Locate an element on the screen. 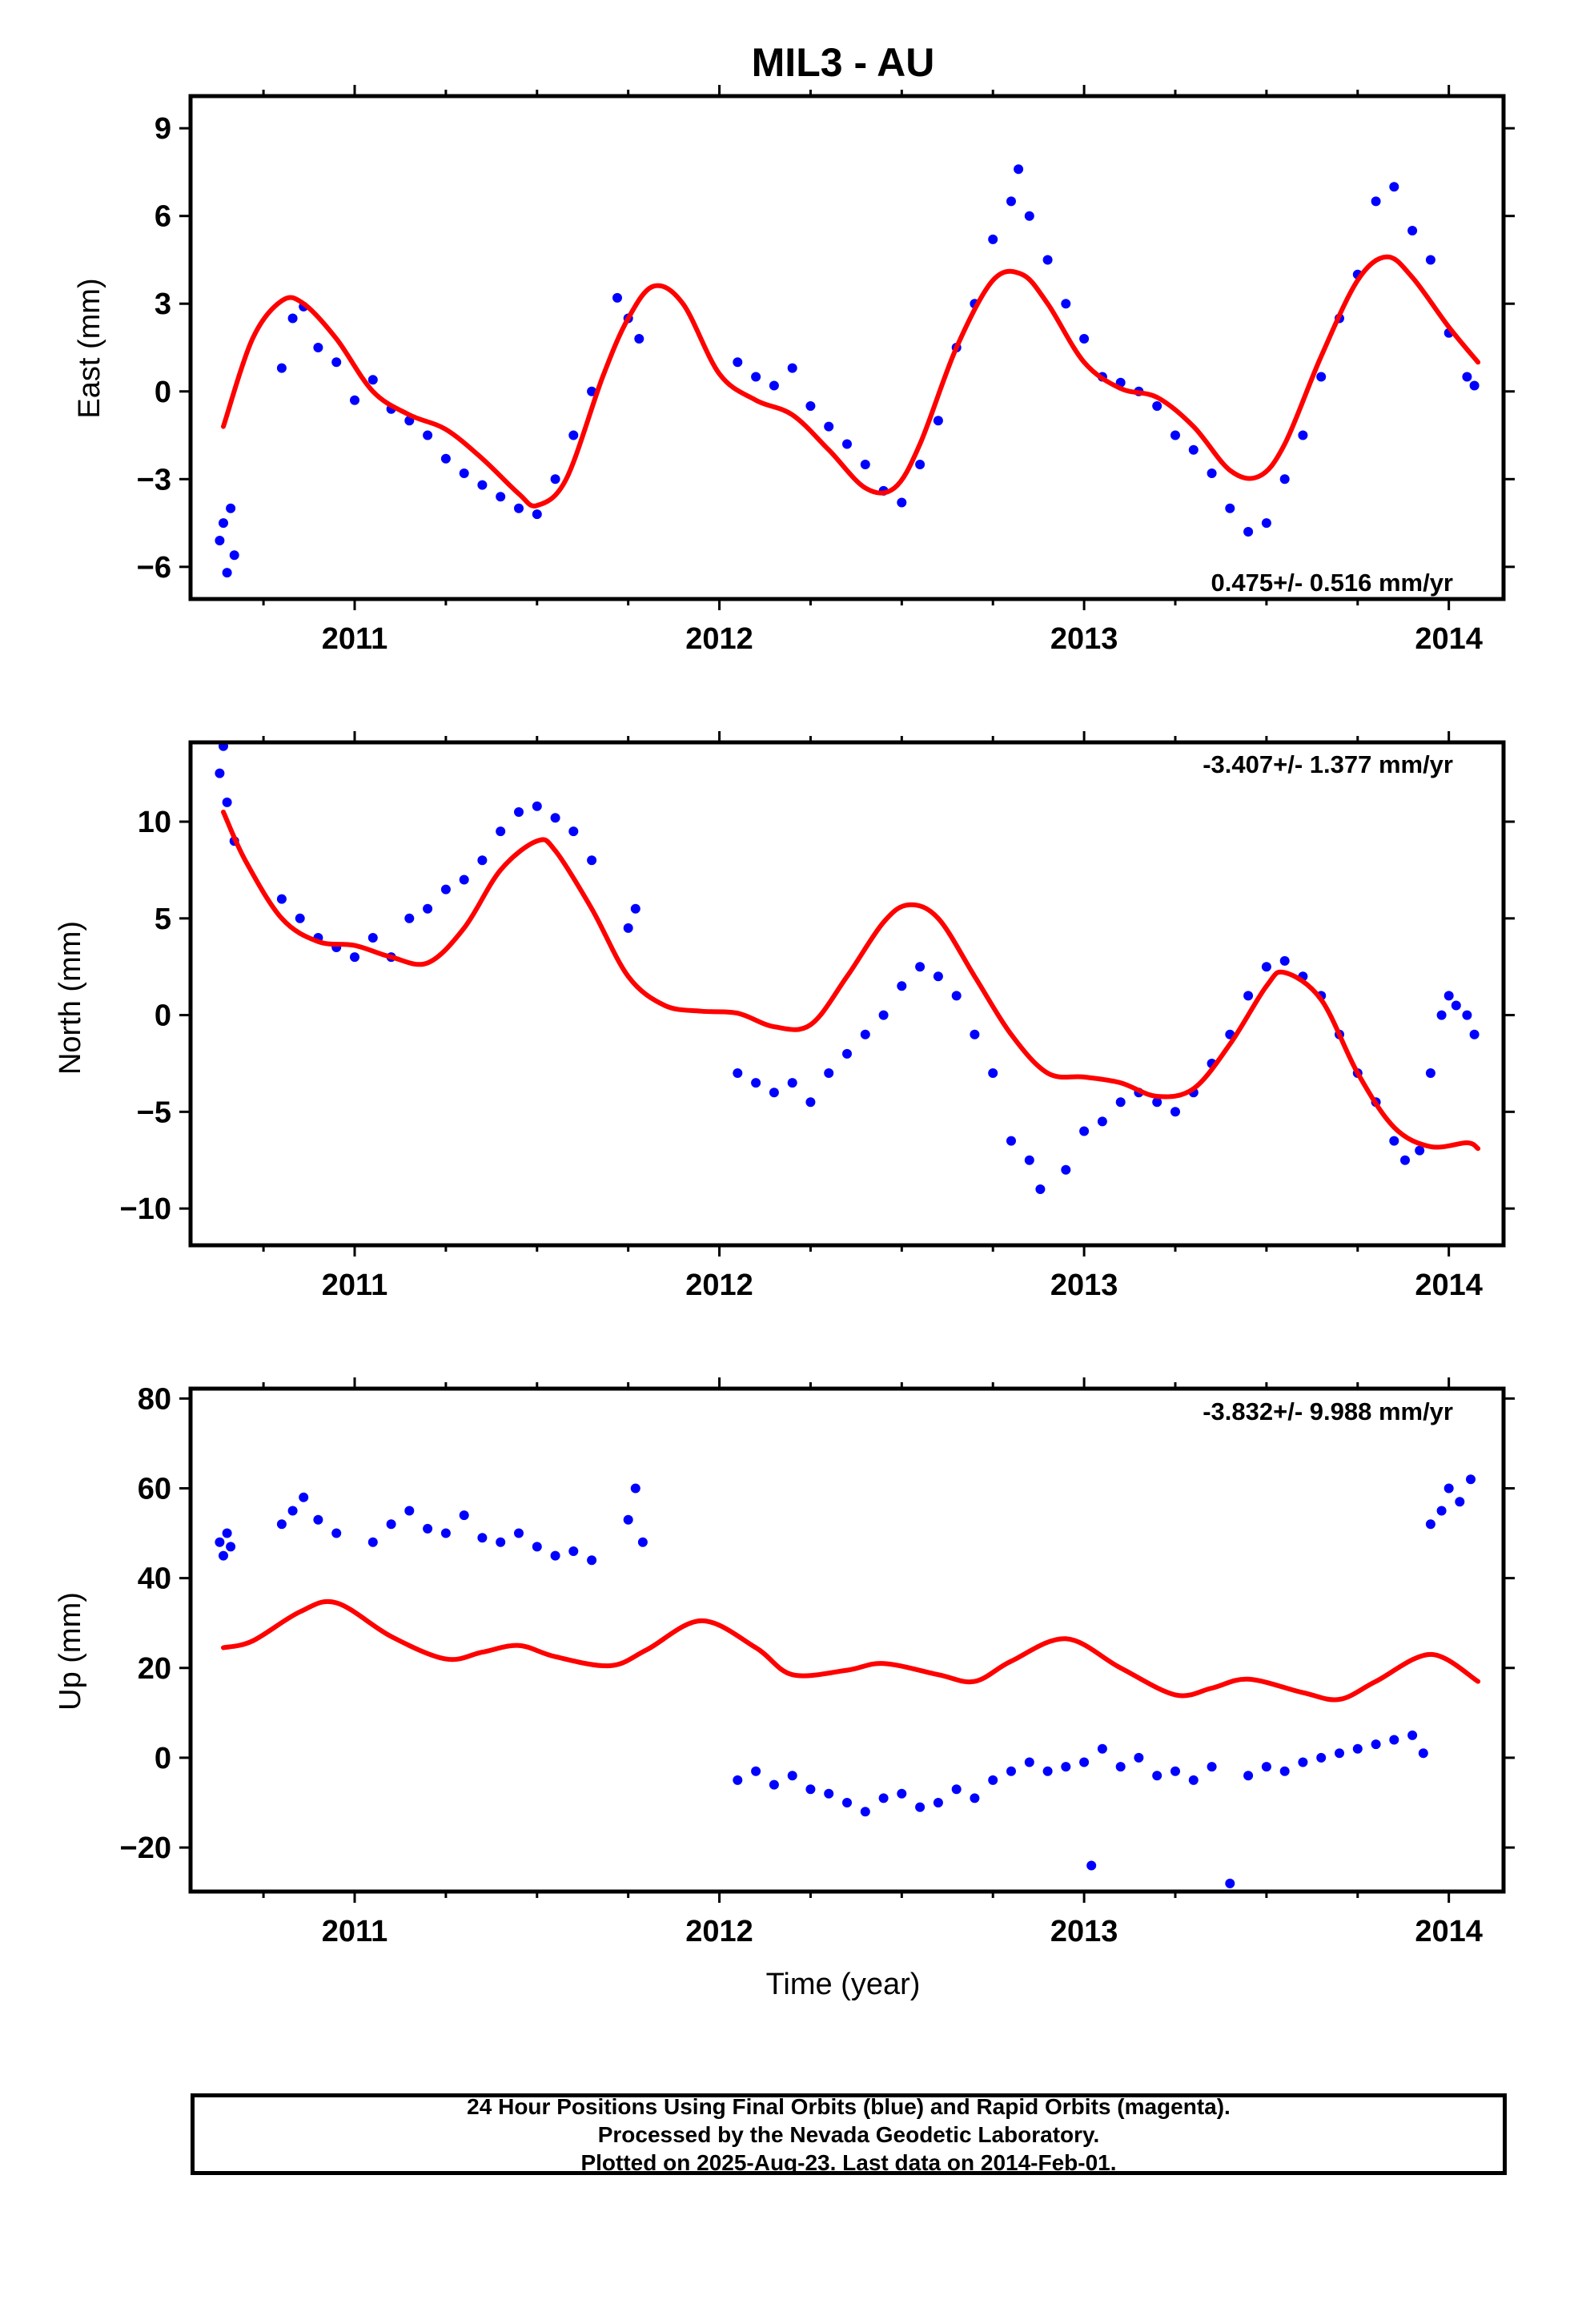 The height and width of the screenshot is (2324, 1582). panel-up-xtick-label: 2013 is located at coordinates (1084, 1931).